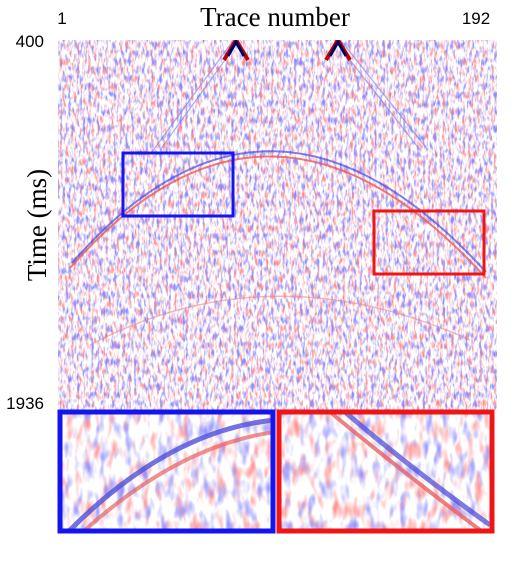 The height and width of the screenshot is (563, 516). Describe the element at coordinates (275, 17) in the screenshot. I see `x-axis-title: Trace number` at that location.